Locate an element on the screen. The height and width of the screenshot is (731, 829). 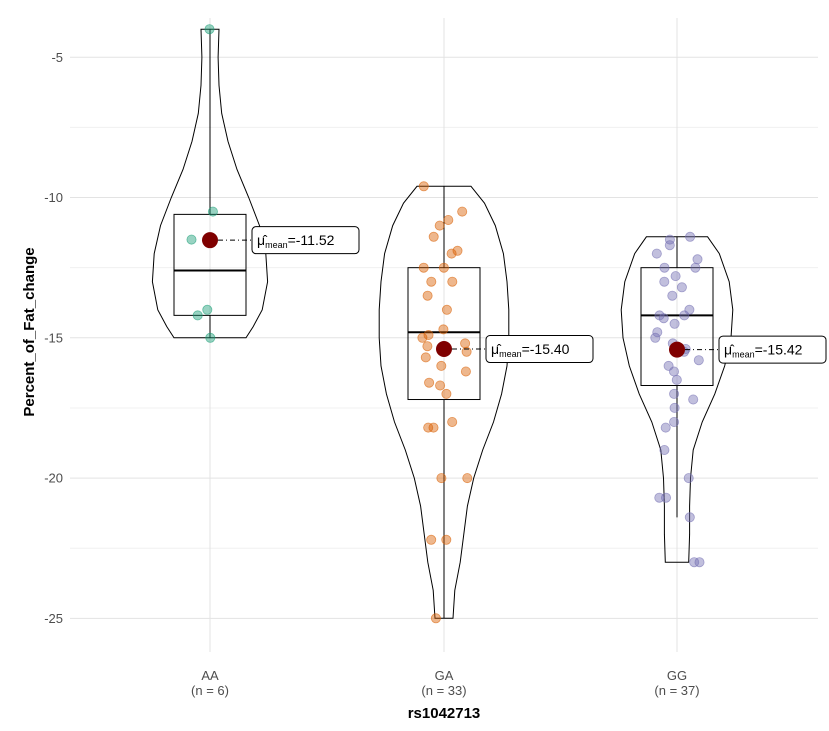
y-tick-labels: -5 -10 -15 -20 -25 is located at coordinates (53, 338).